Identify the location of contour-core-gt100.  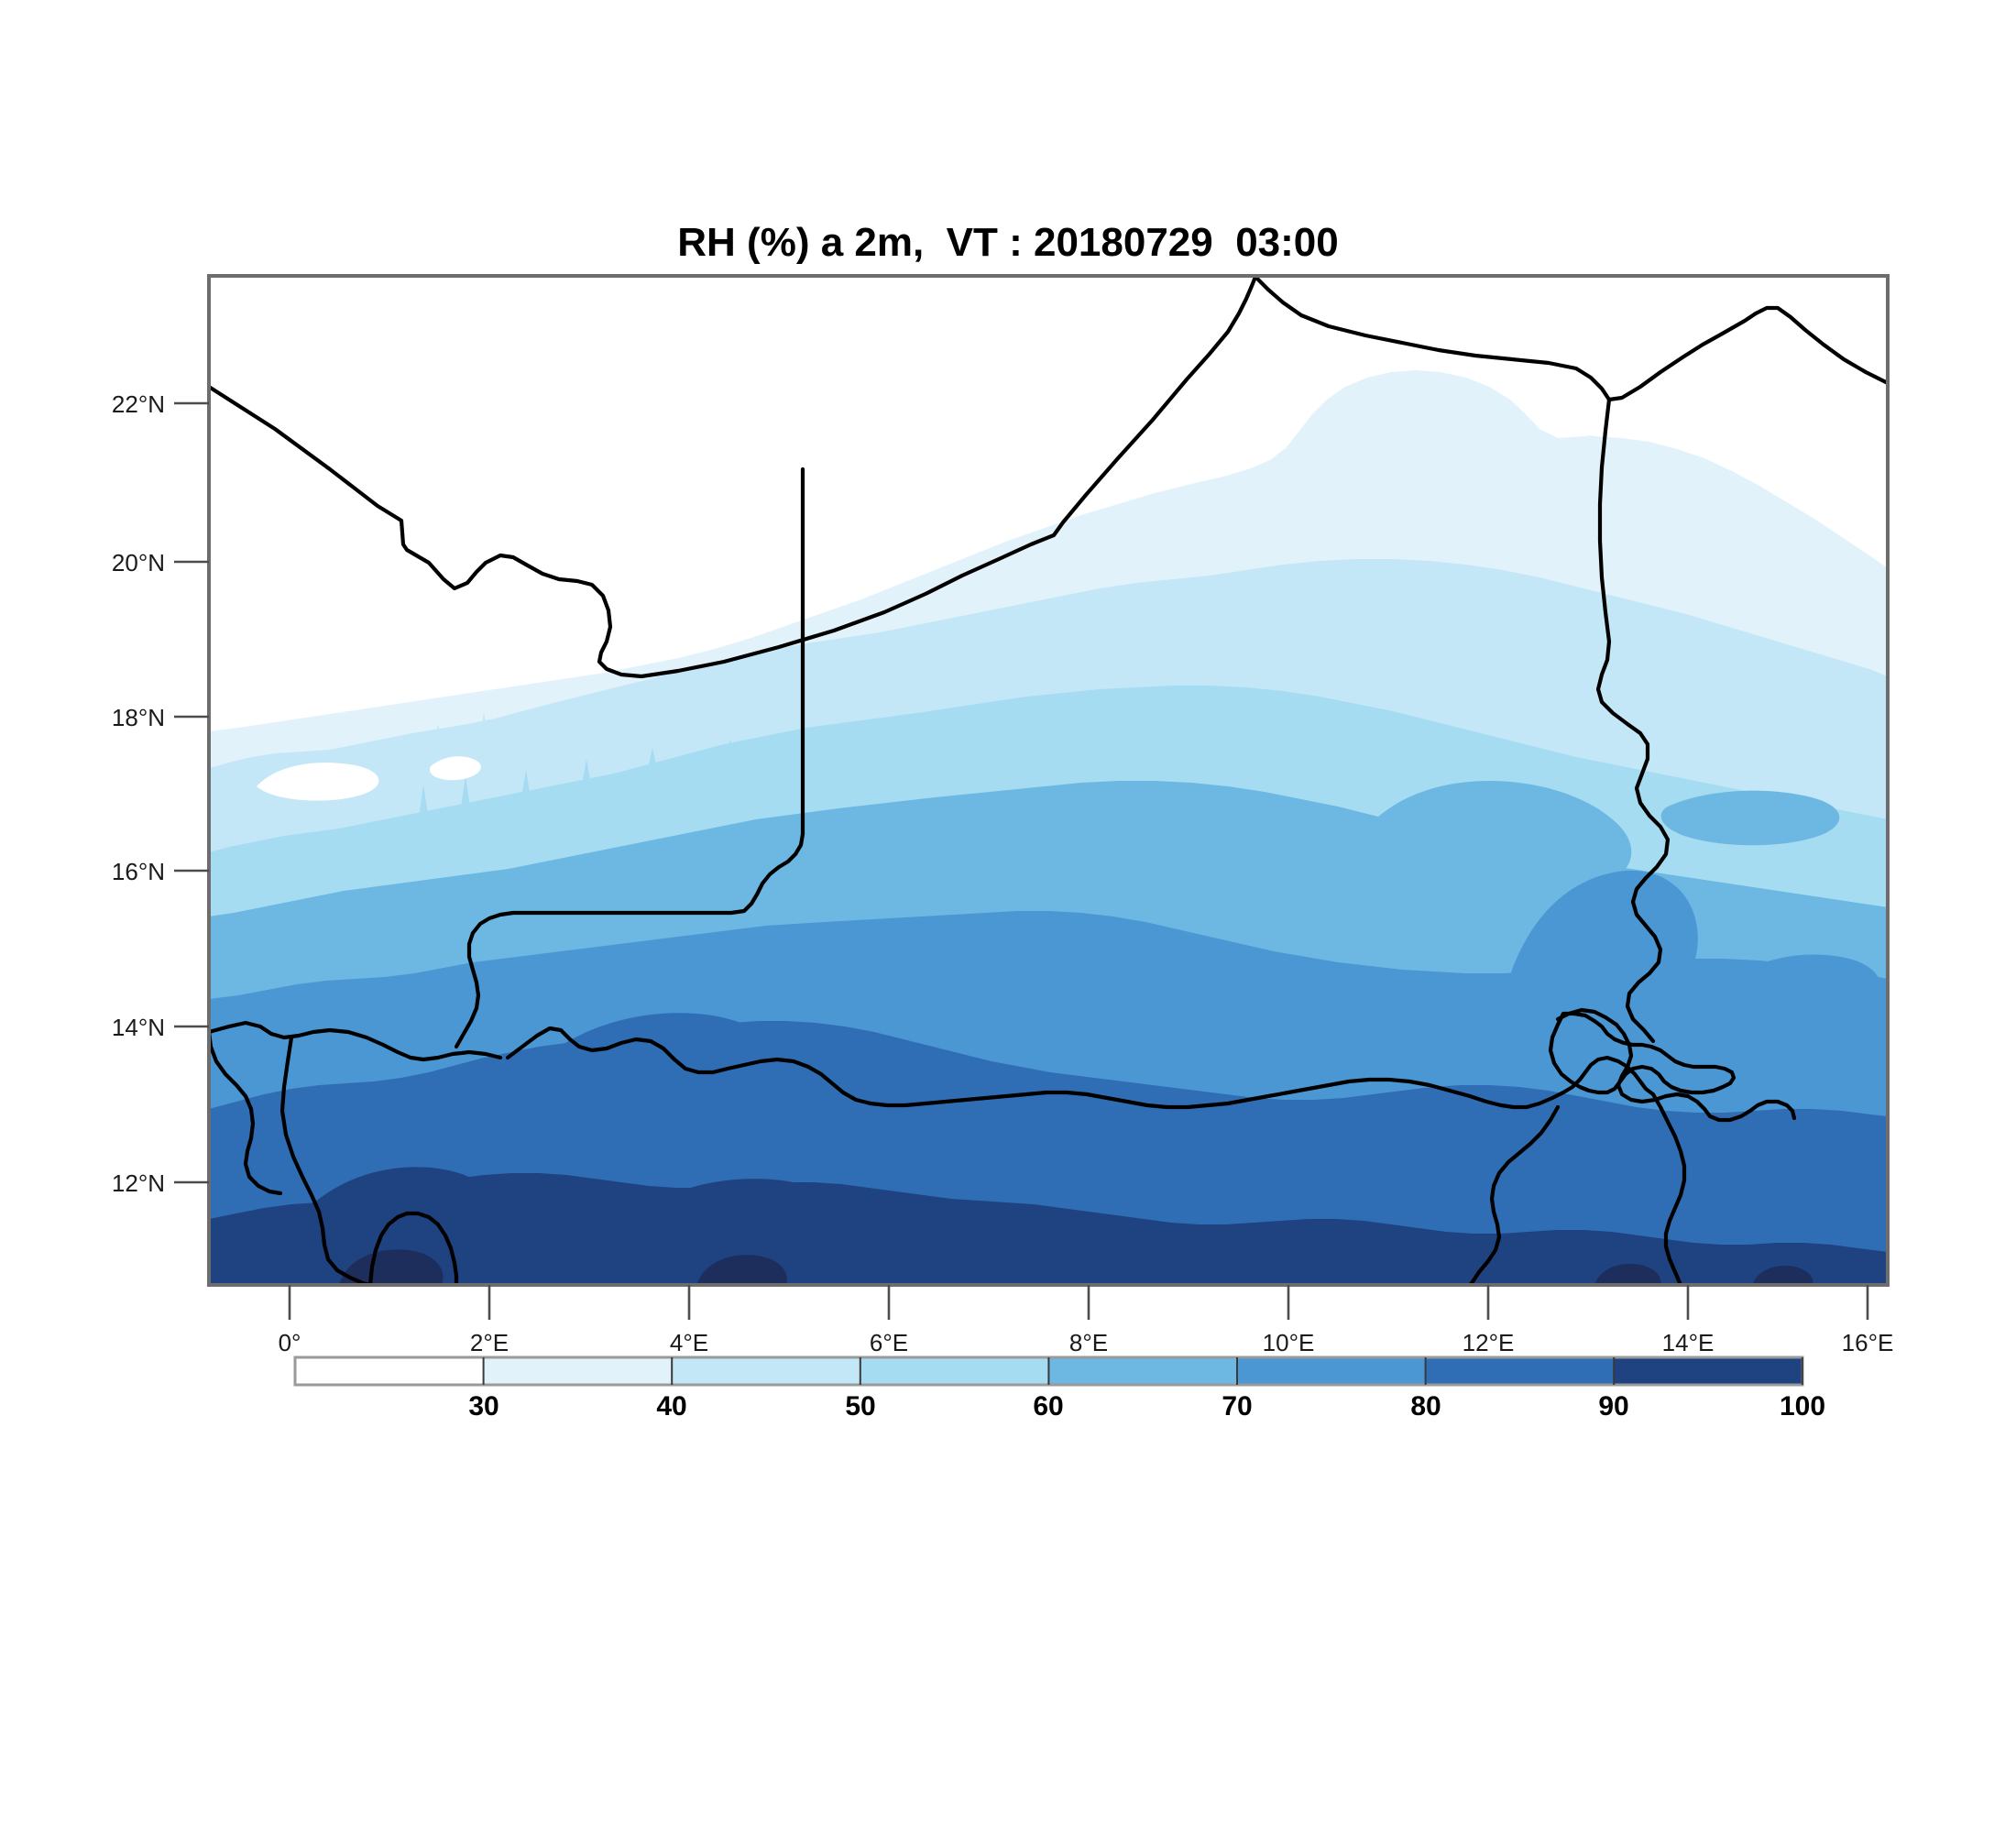
(1076, 1267).